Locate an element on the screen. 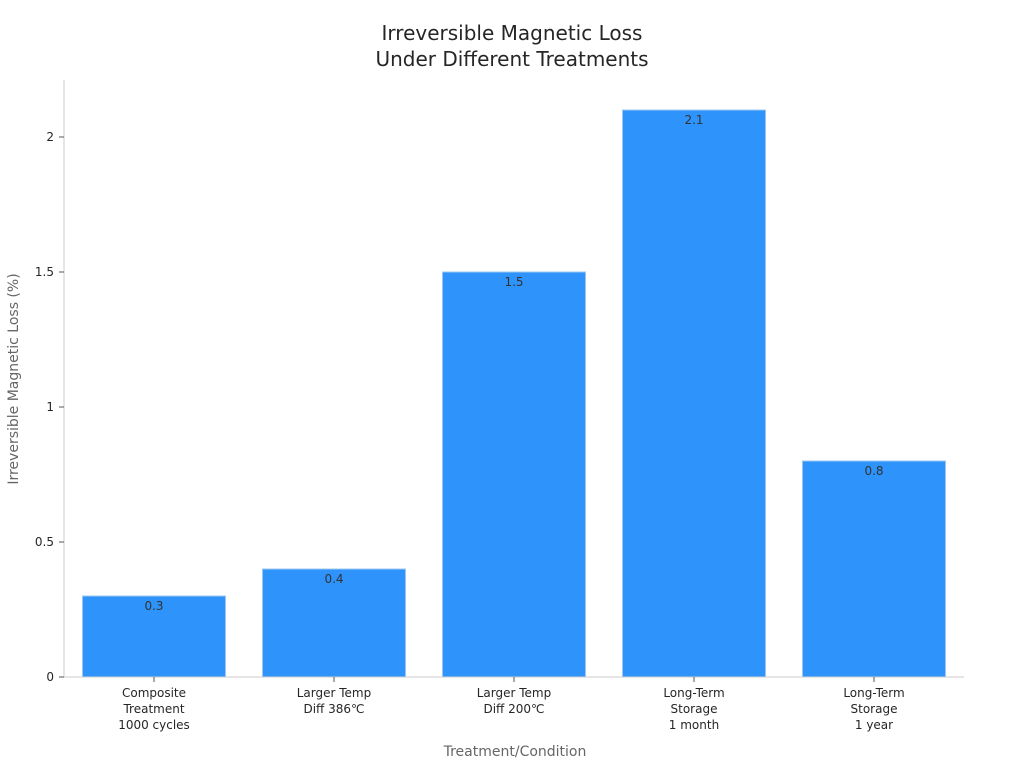 This screenshot has height=768, width=1024. x-tick-label-line: 1 year is located at coordinates (874, 725).